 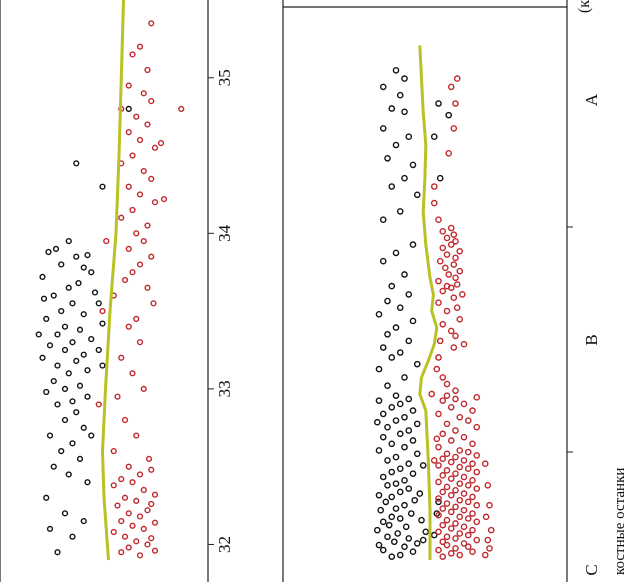 What do you see at coordinates (620, 521) in the screenshot?
I see `bone-remains-label: костные останки` at bounding box center [620, 521].